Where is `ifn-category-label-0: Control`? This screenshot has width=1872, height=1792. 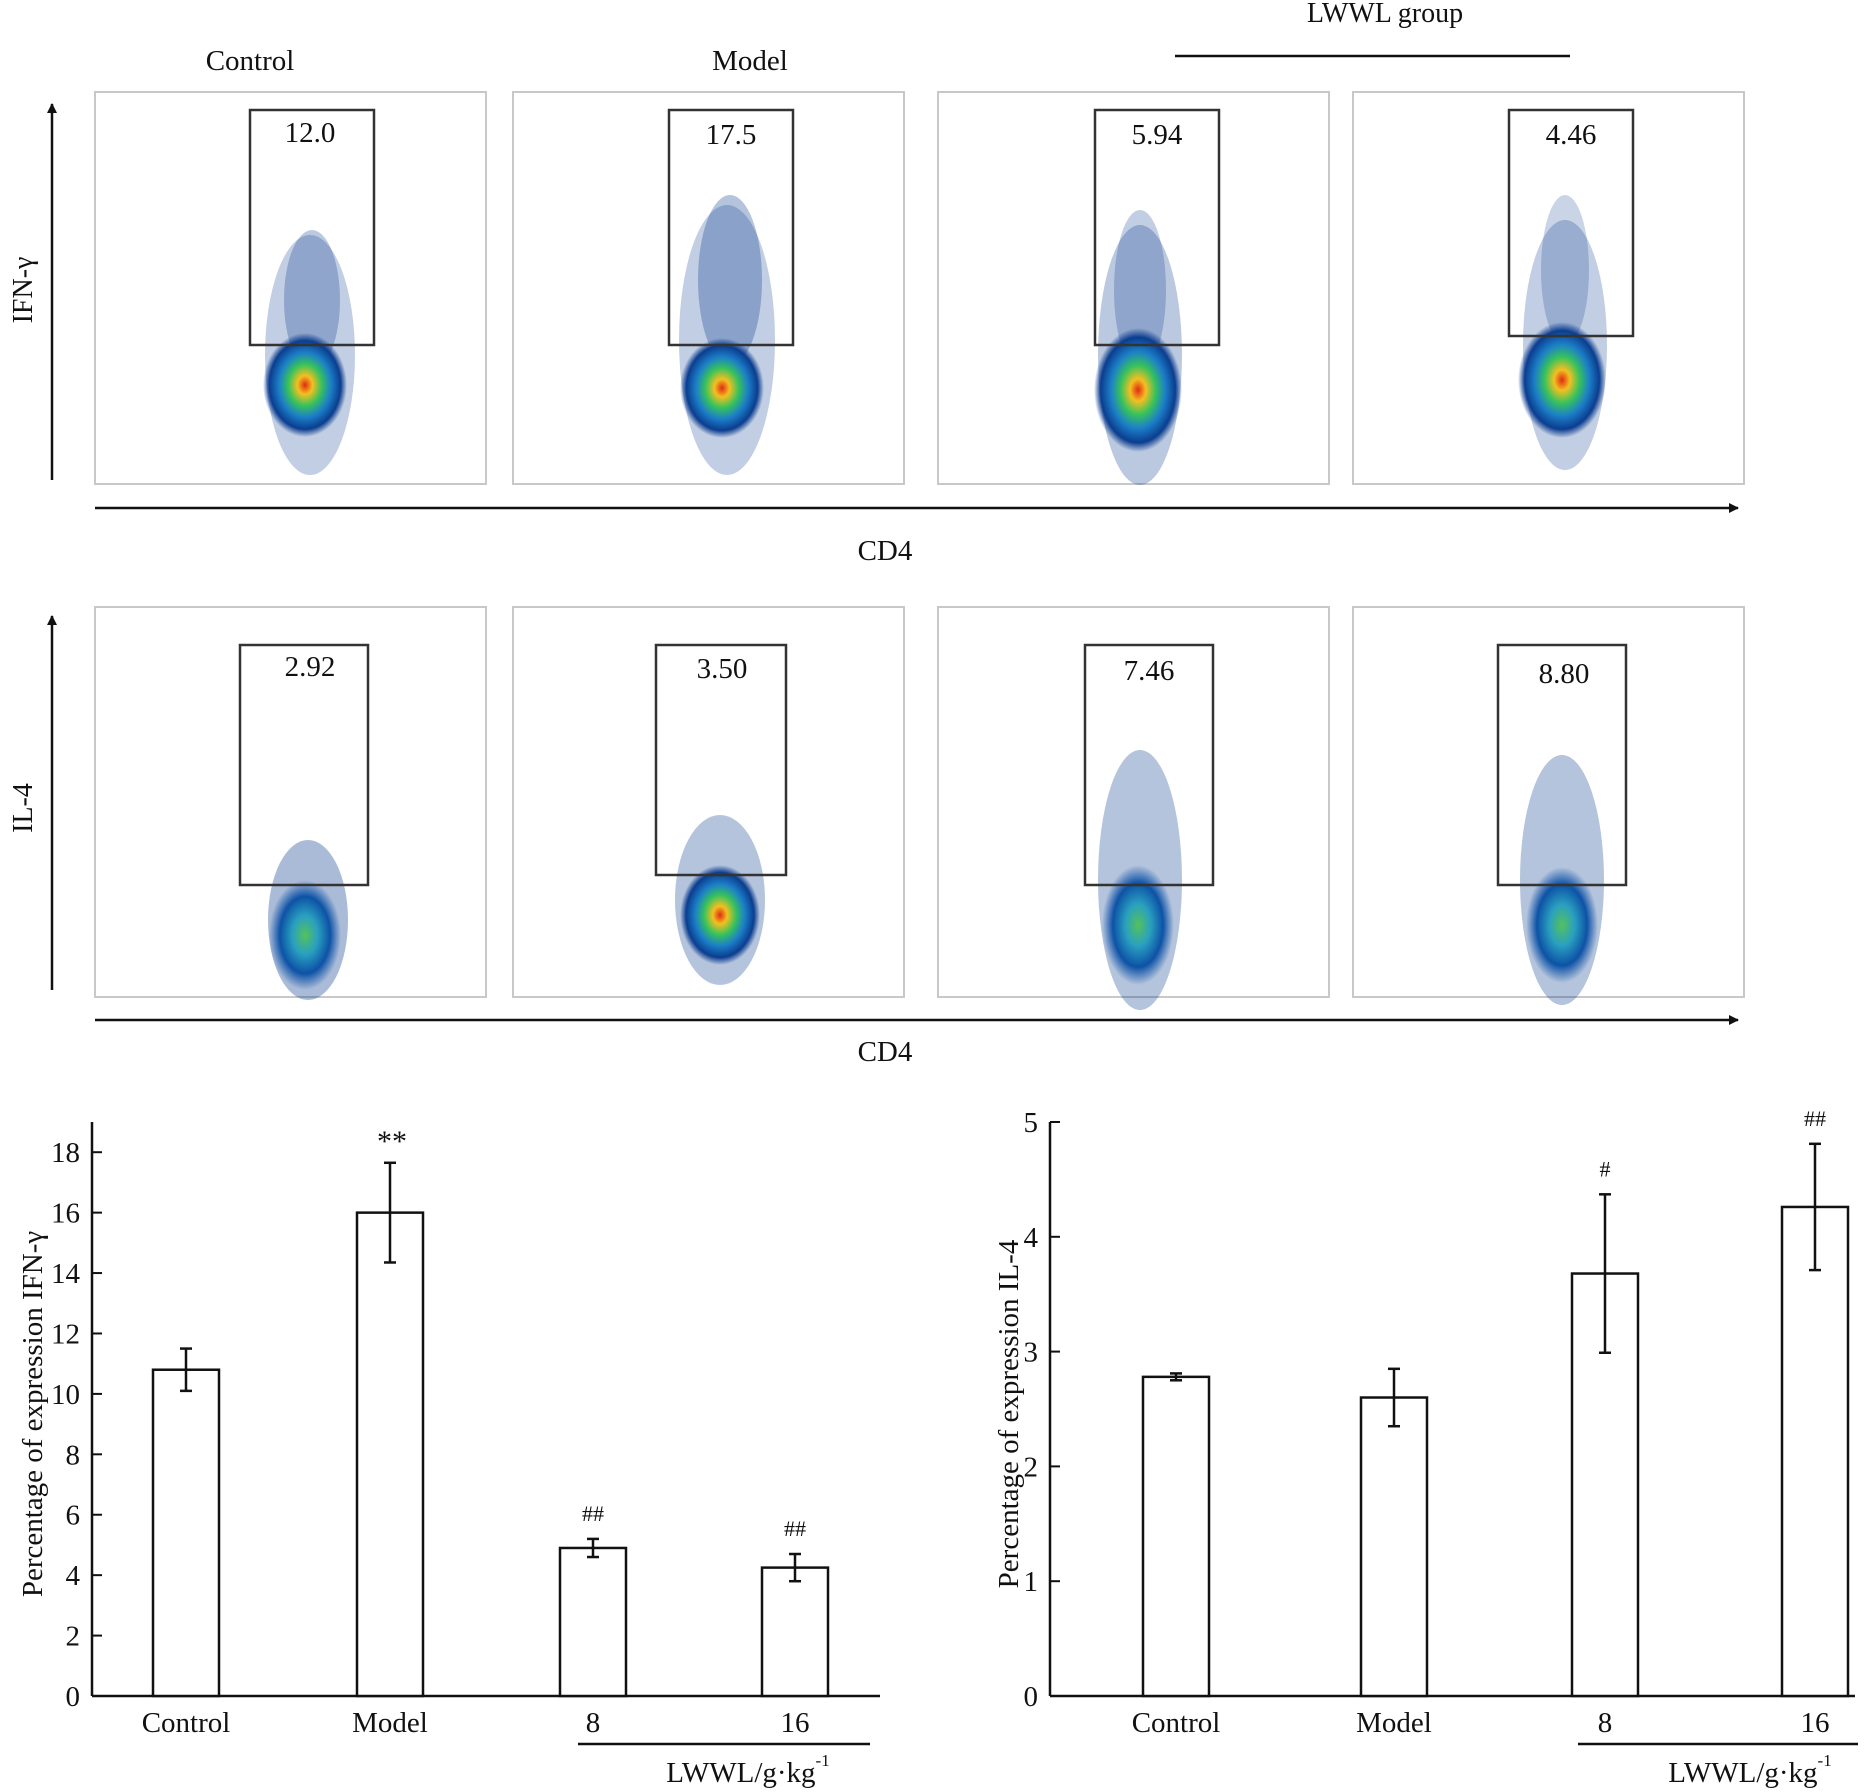
ifn-category-label-0: Control is located at coordinates (186, 1723).